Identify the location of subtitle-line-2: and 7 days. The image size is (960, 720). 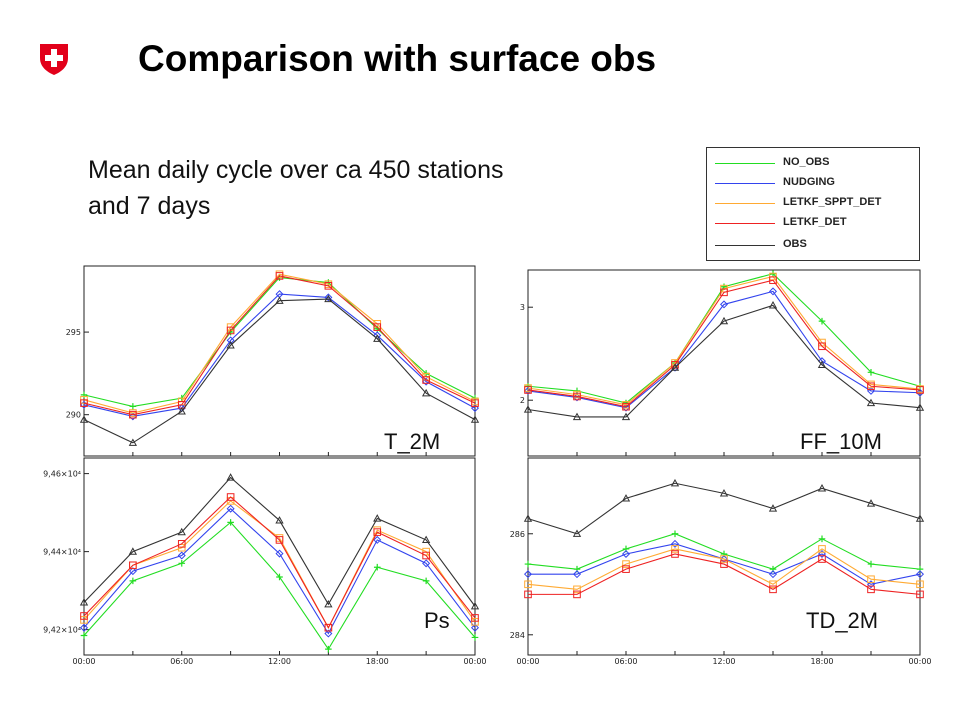
(149, 206).